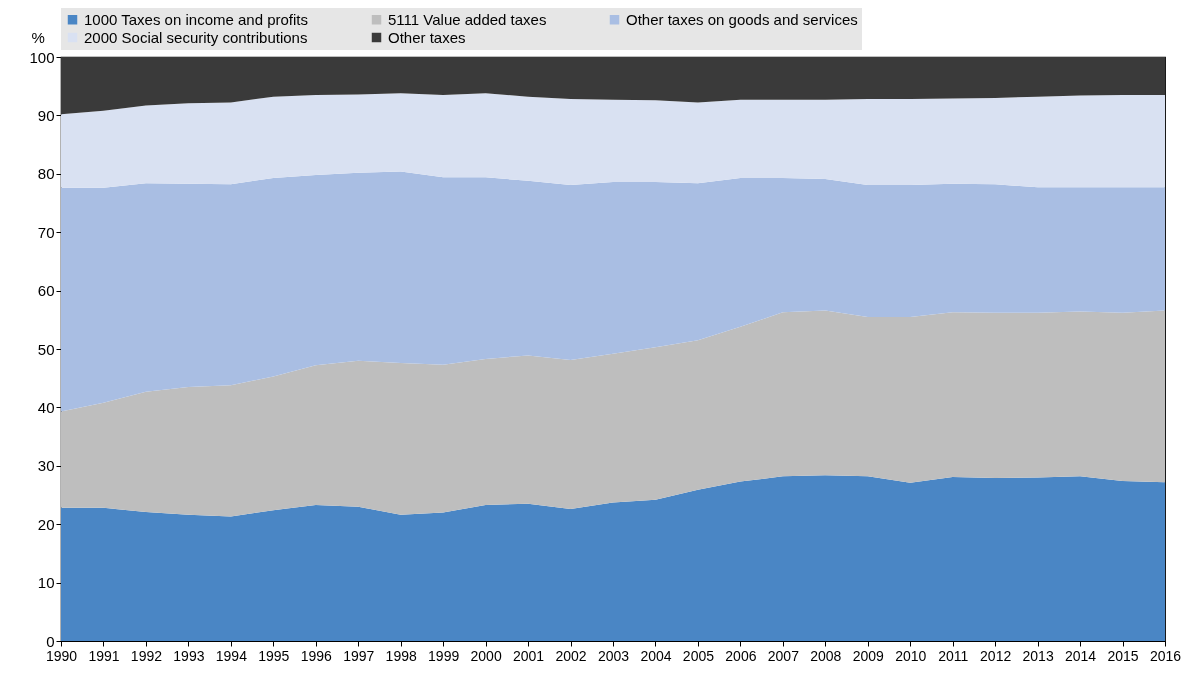 The width and height of the screenshot is (1182, 687). What do you see at coordinates (911, 655) in the screenshot?
I see `x-tick-label: 2010` at bounding box center [911, 655].